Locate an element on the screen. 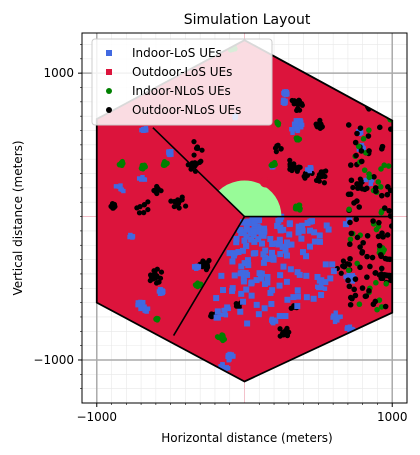 The image size is (420, 455). legend-label: Outdoor-LoS UEs is located at coordinates (182, 72).